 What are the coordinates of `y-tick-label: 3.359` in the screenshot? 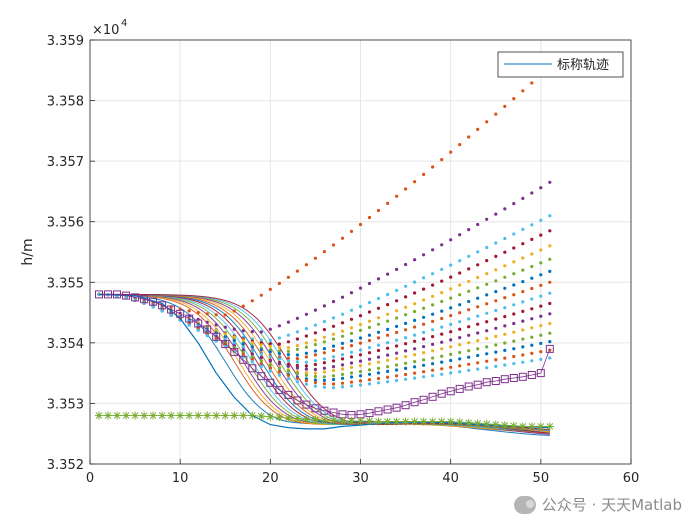 It's located at (65, 41).